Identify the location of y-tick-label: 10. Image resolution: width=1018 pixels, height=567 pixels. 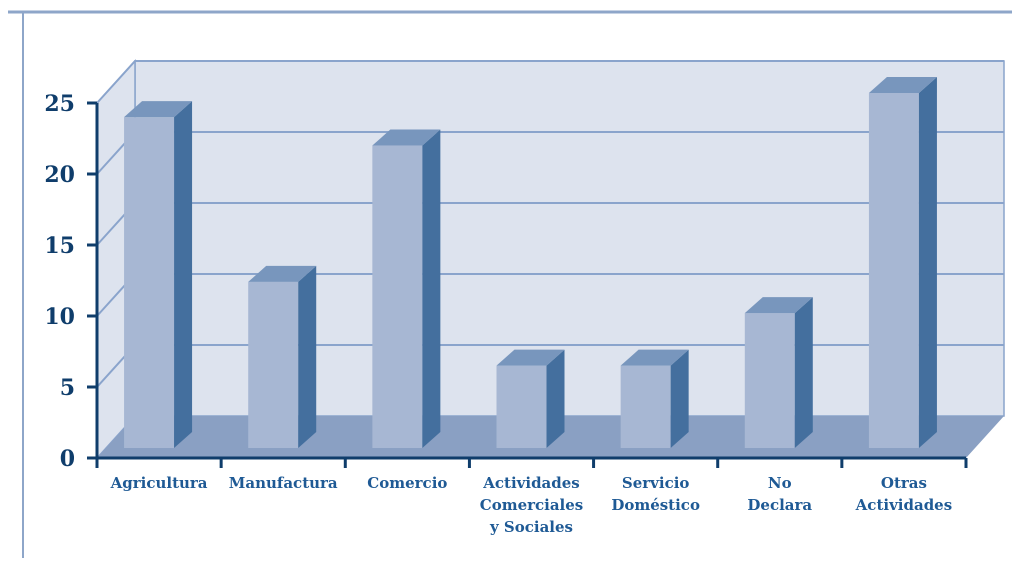
(59, 317).